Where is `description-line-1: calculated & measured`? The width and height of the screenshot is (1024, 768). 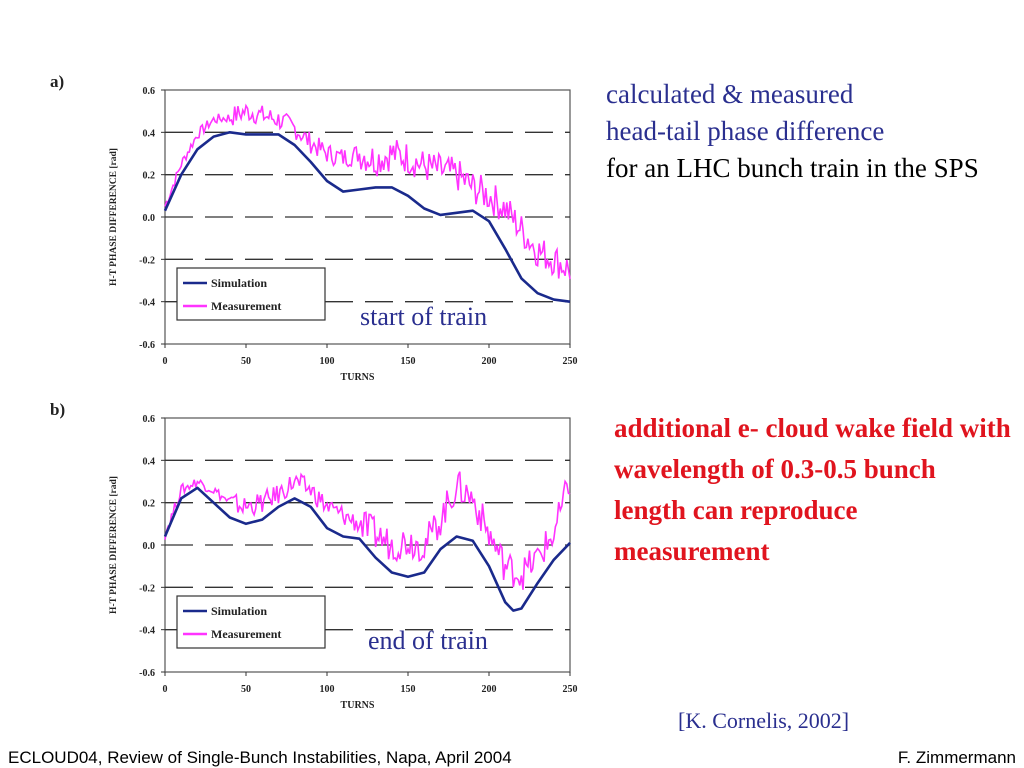 description-line-1: calculated & measured is located at coordinates (730, 94).